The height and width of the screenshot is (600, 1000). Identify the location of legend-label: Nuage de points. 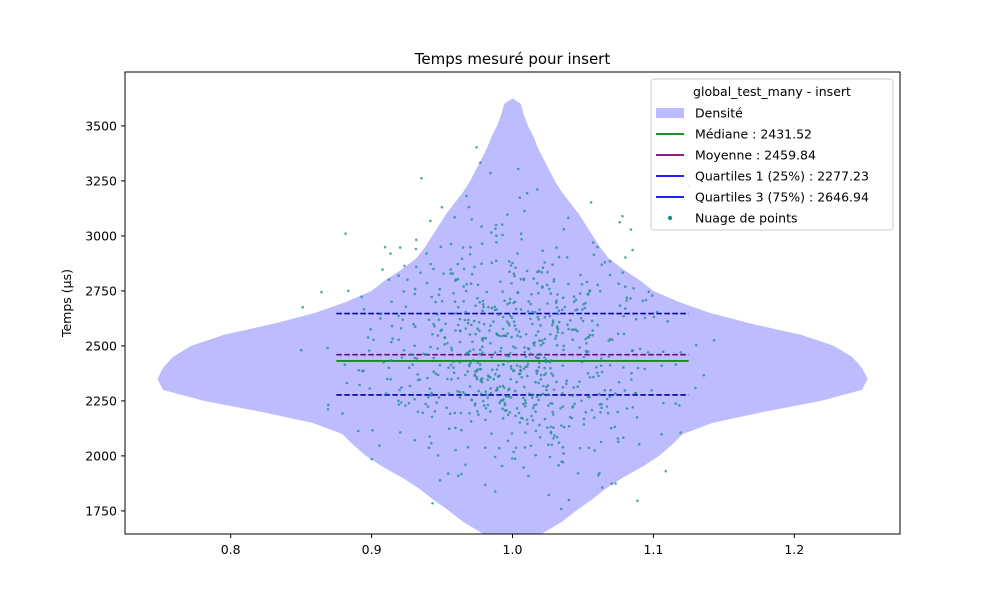
(746, 218).